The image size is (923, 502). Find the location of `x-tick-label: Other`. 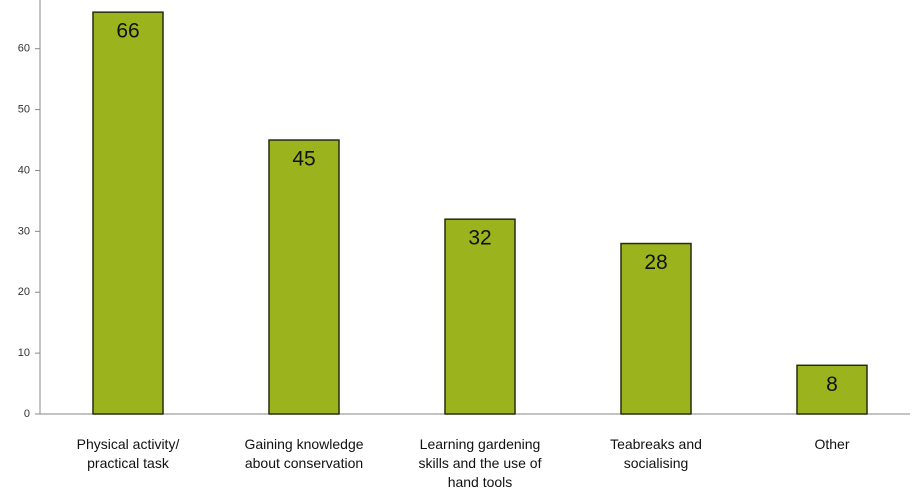

x-tick-label: Other is located at coordinates (831, 444).